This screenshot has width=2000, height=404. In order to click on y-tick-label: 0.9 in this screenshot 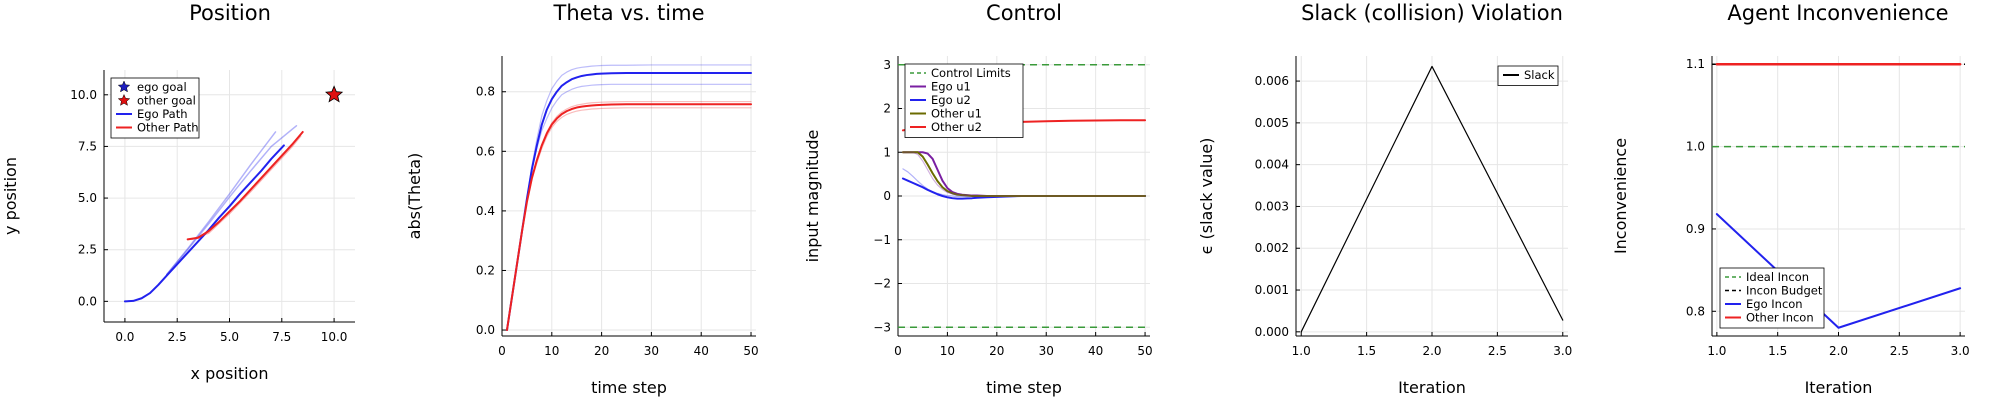, I will do `click(1695, 229)`.